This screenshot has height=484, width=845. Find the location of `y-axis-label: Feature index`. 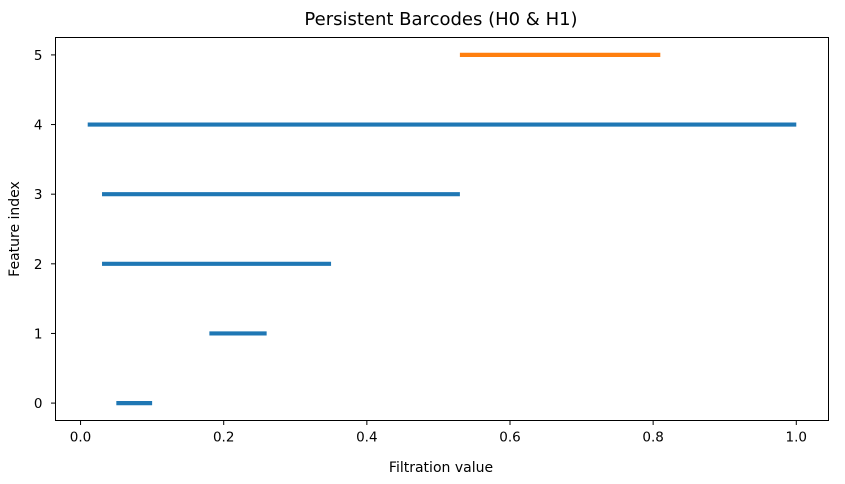

y-axis-label: Feature index is located at coordinates (15, 229).